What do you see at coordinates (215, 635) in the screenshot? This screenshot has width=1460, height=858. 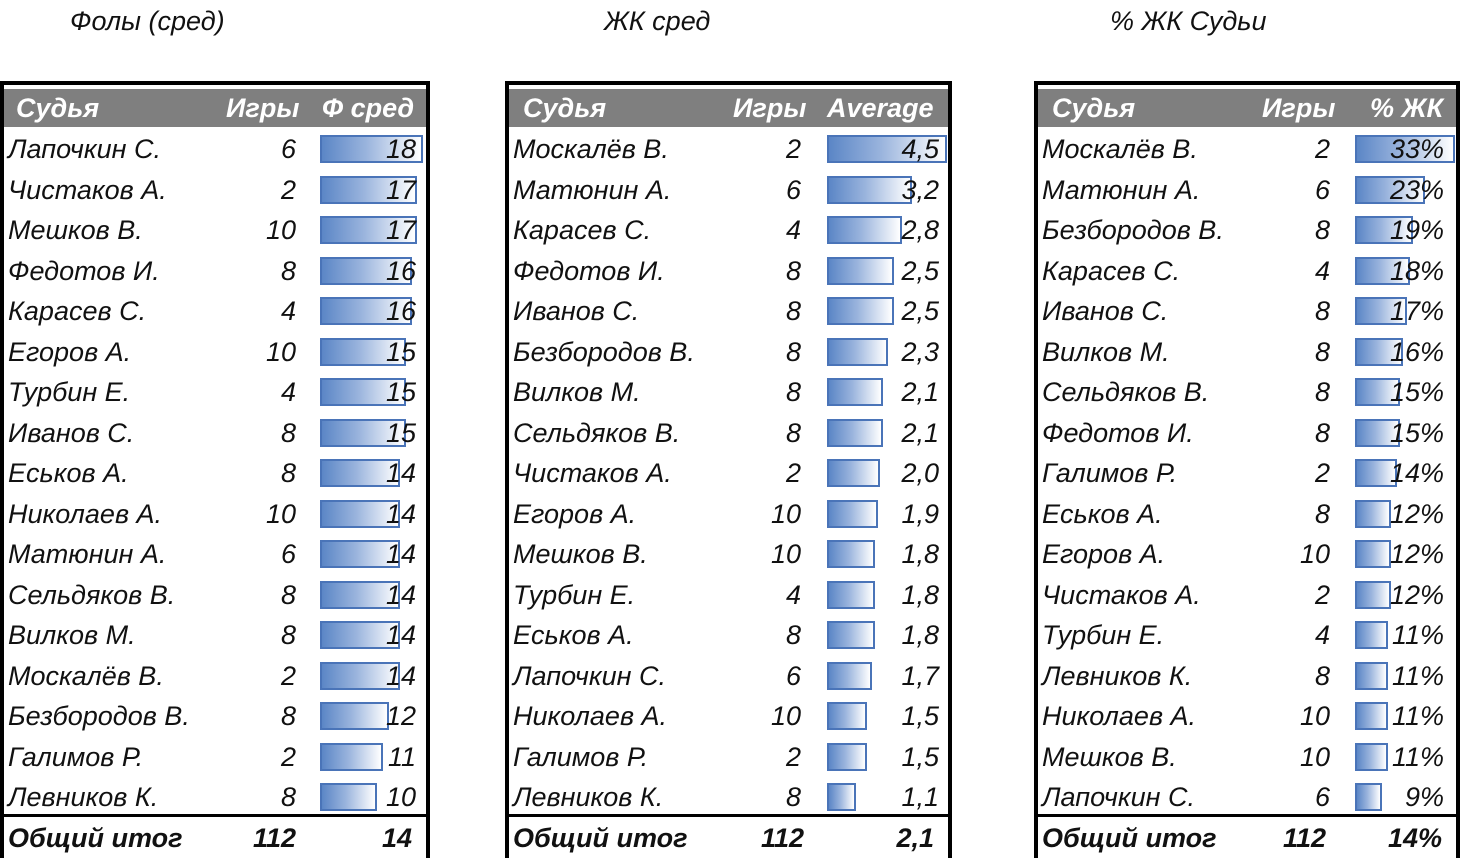 I see `table-row: Вилков М. 8 14` at bounding box center [215, 635].